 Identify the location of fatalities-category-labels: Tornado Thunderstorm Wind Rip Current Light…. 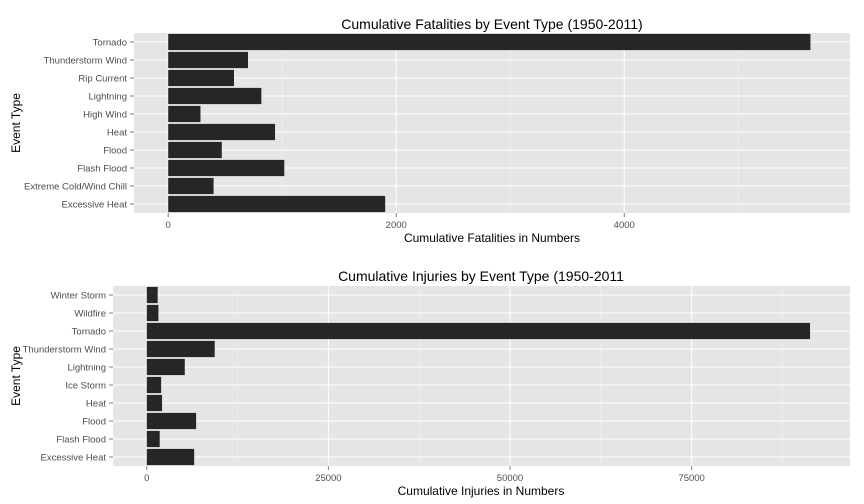
(79, 124).